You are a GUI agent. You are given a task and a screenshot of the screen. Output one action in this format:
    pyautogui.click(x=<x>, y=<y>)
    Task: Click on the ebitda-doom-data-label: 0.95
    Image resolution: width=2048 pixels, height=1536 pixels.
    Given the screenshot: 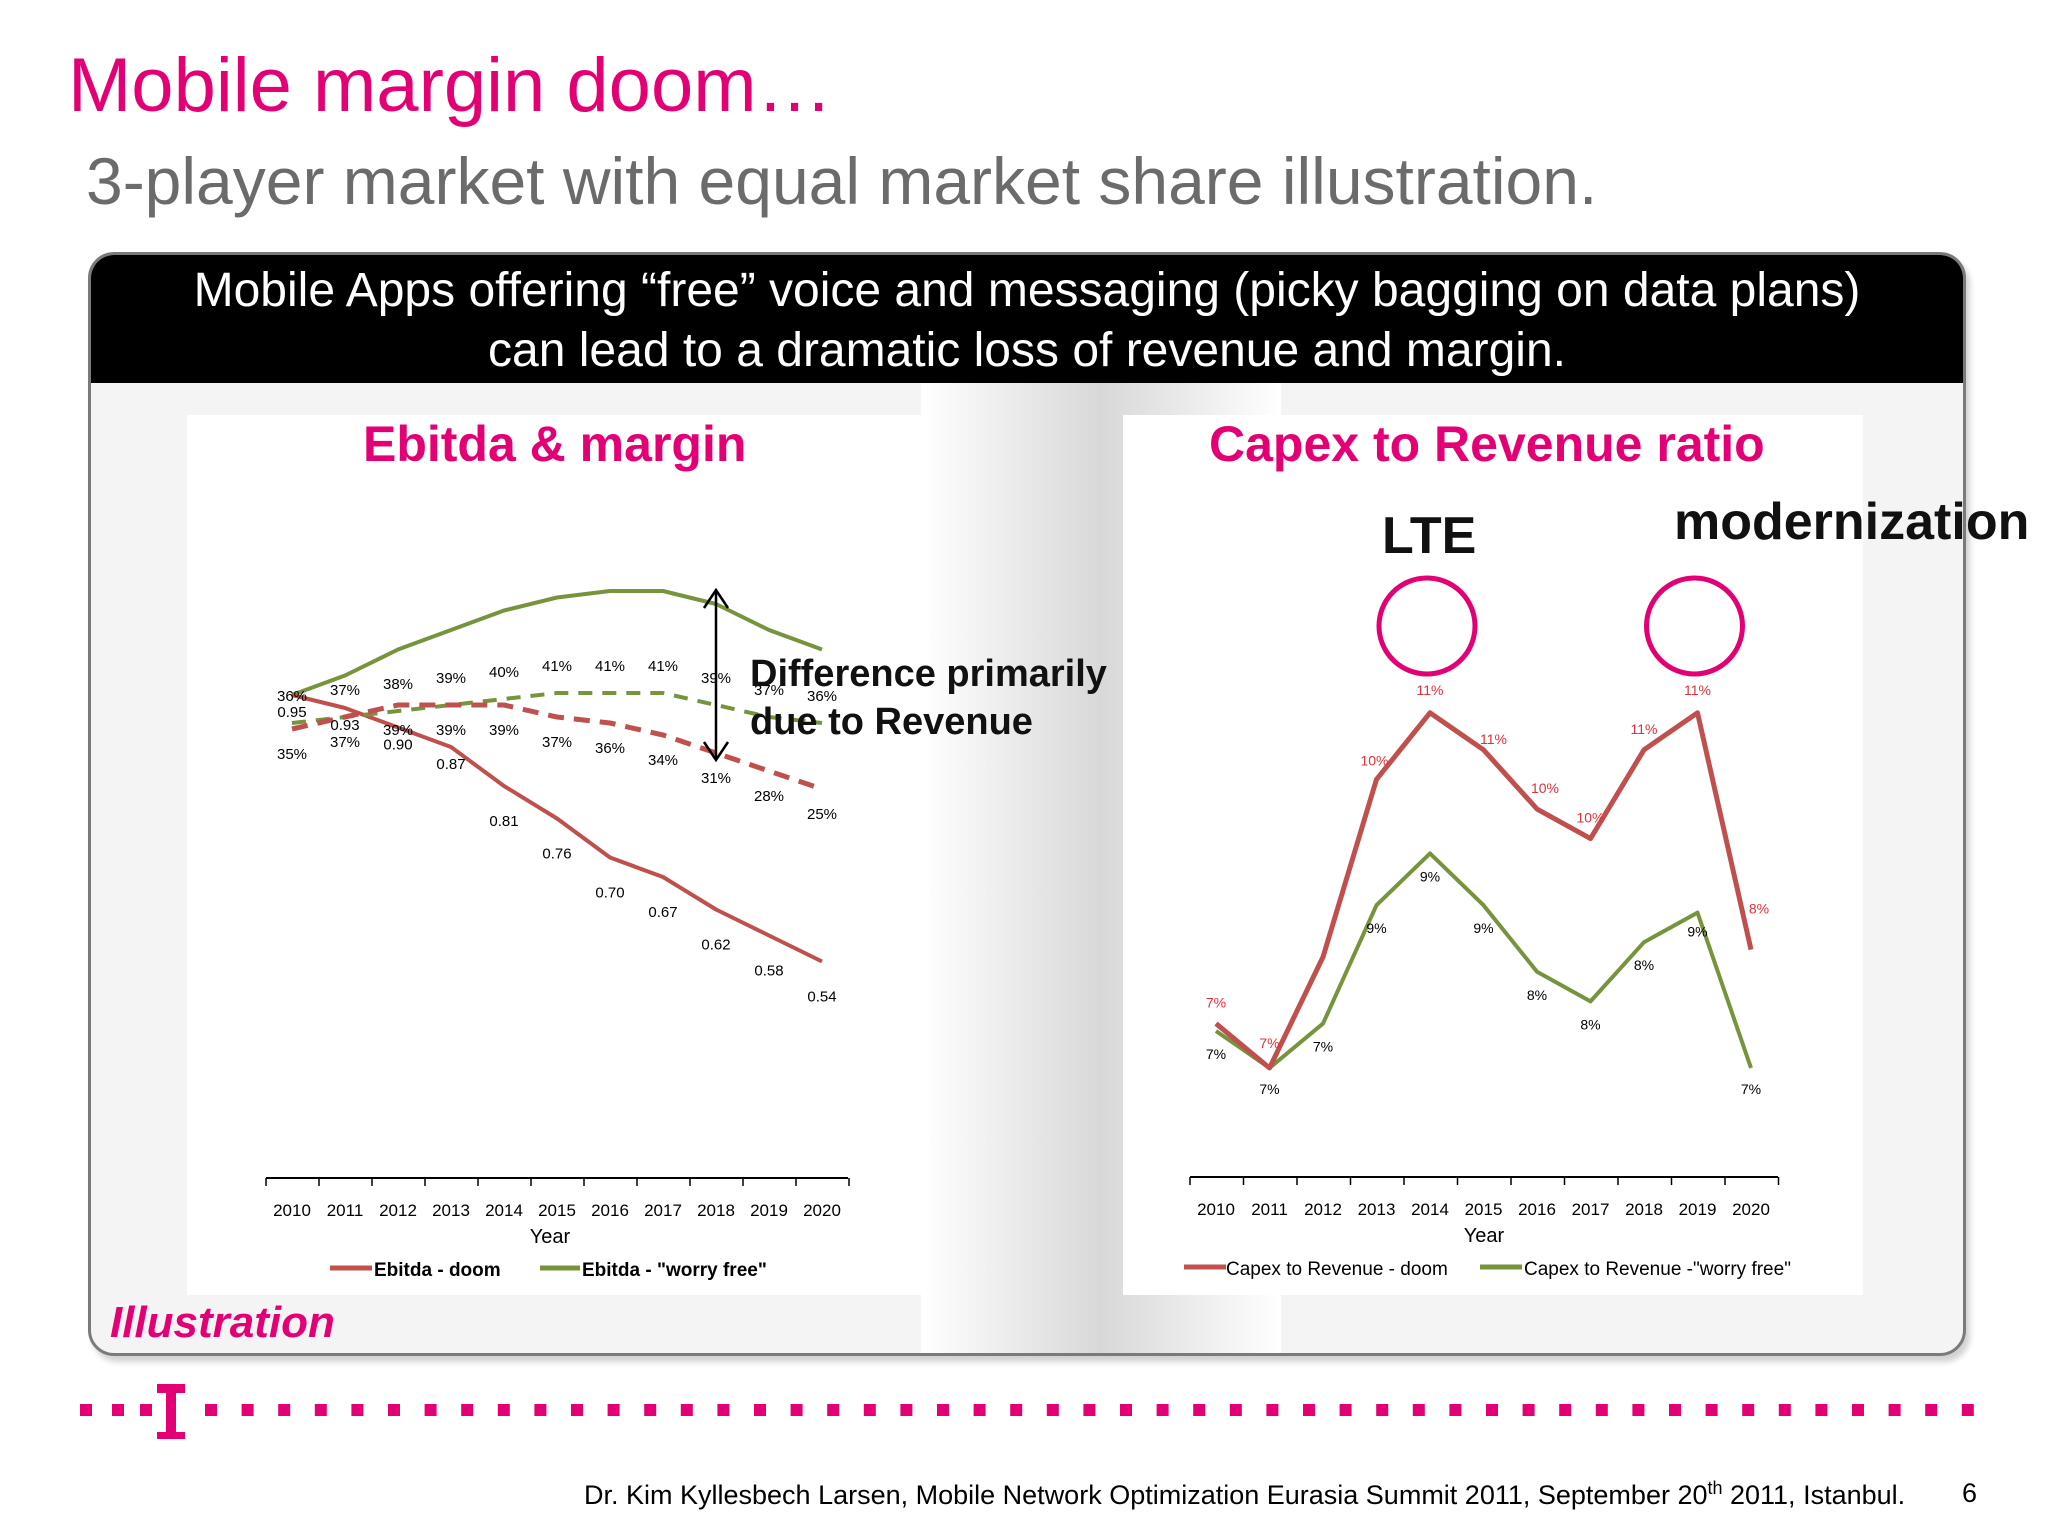 What is the action you would take?
    pyautogui.click(x=291, y=712)
    